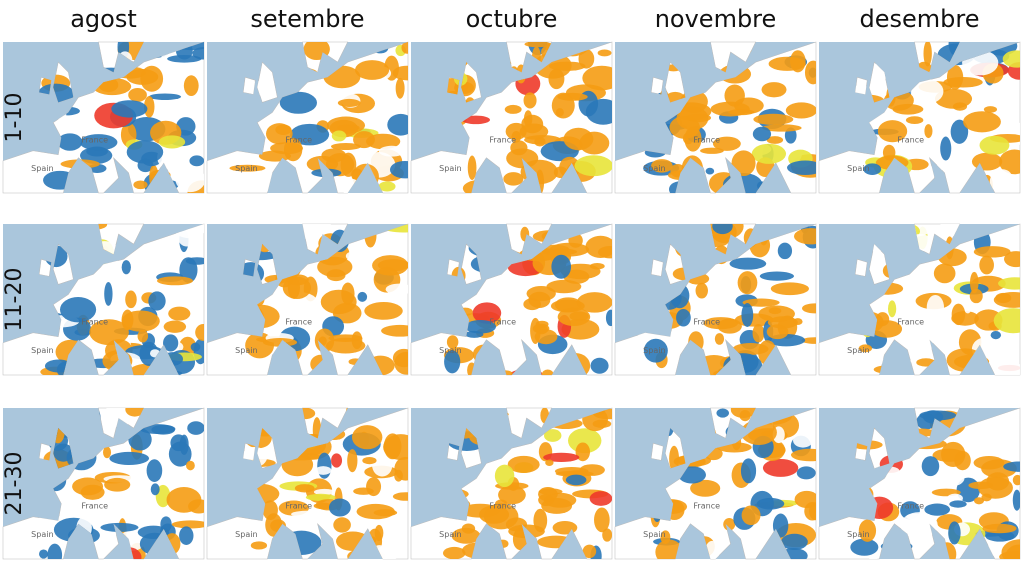  I want to click on column-header: octubre, so click(512, 19).